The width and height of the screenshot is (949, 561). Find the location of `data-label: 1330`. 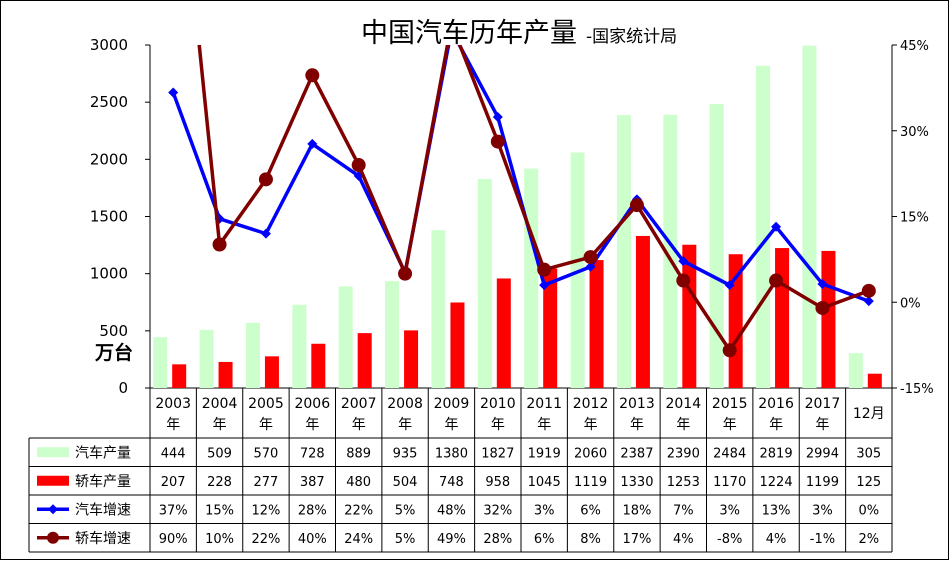

data-label: 1330 is located at coordinates (636, 482).